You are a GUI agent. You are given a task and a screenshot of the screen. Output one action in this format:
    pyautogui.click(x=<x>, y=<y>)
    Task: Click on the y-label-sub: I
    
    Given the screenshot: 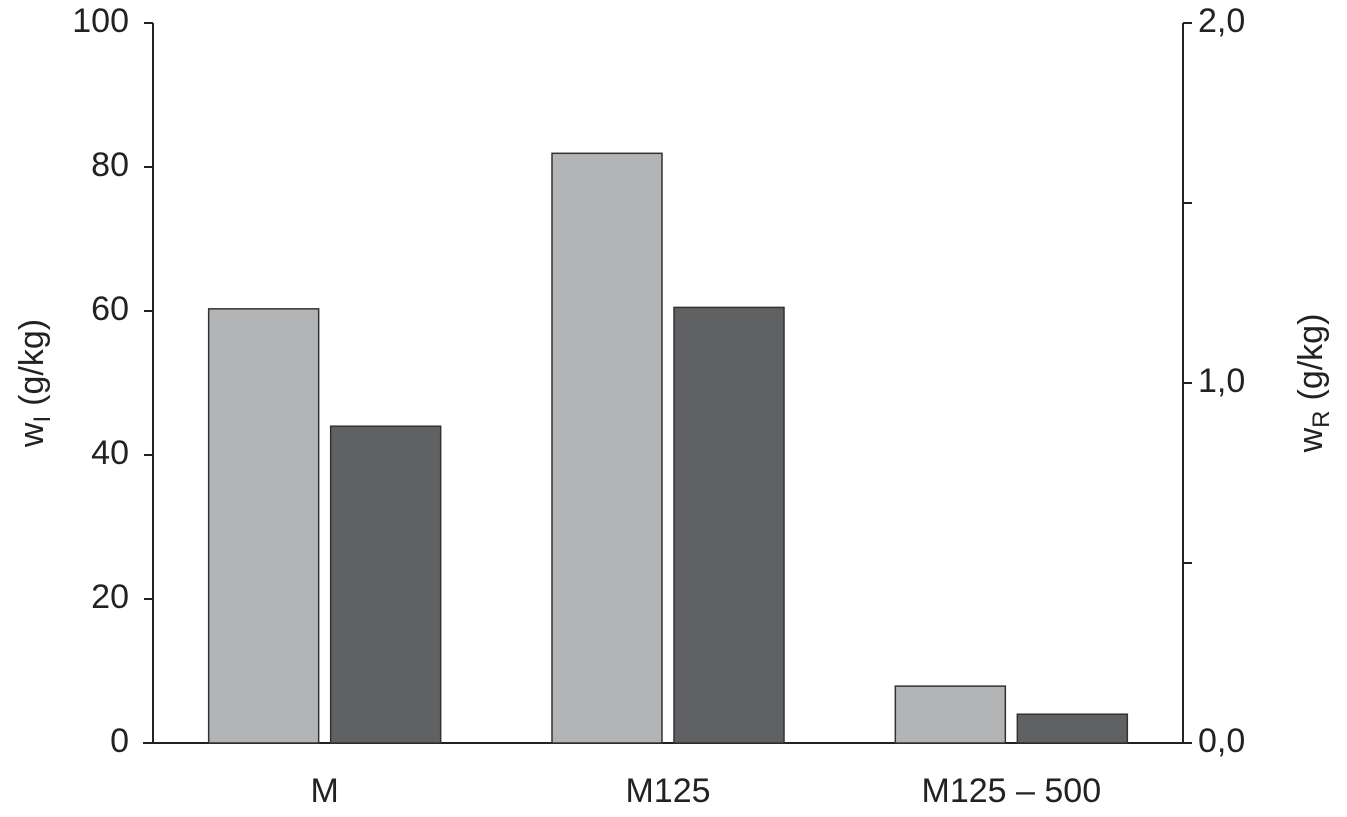 What is the action you would take?
    pyautogui.click(x=42, y=419)
    